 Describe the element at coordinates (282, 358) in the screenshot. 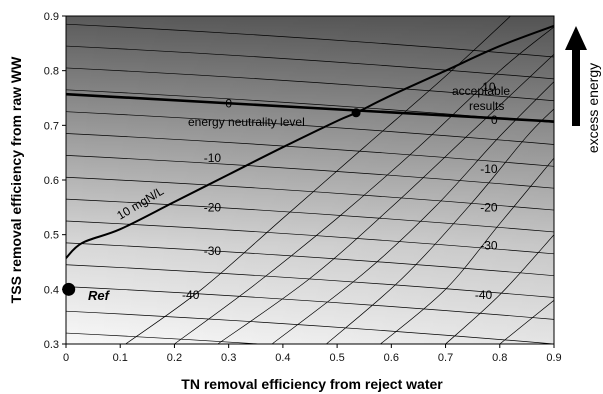

I see `x-tick-label: 0.4` at that location.